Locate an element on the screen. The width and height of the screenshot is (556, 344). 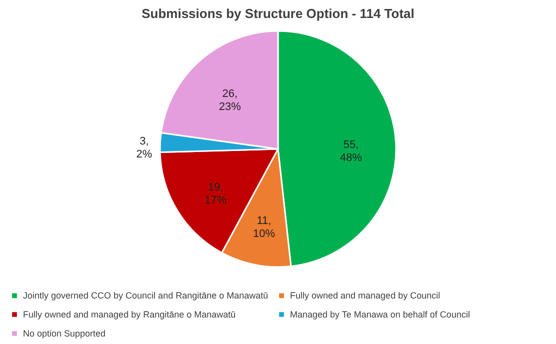
data-label: 3, 2% is located at coordinates (144, 148).